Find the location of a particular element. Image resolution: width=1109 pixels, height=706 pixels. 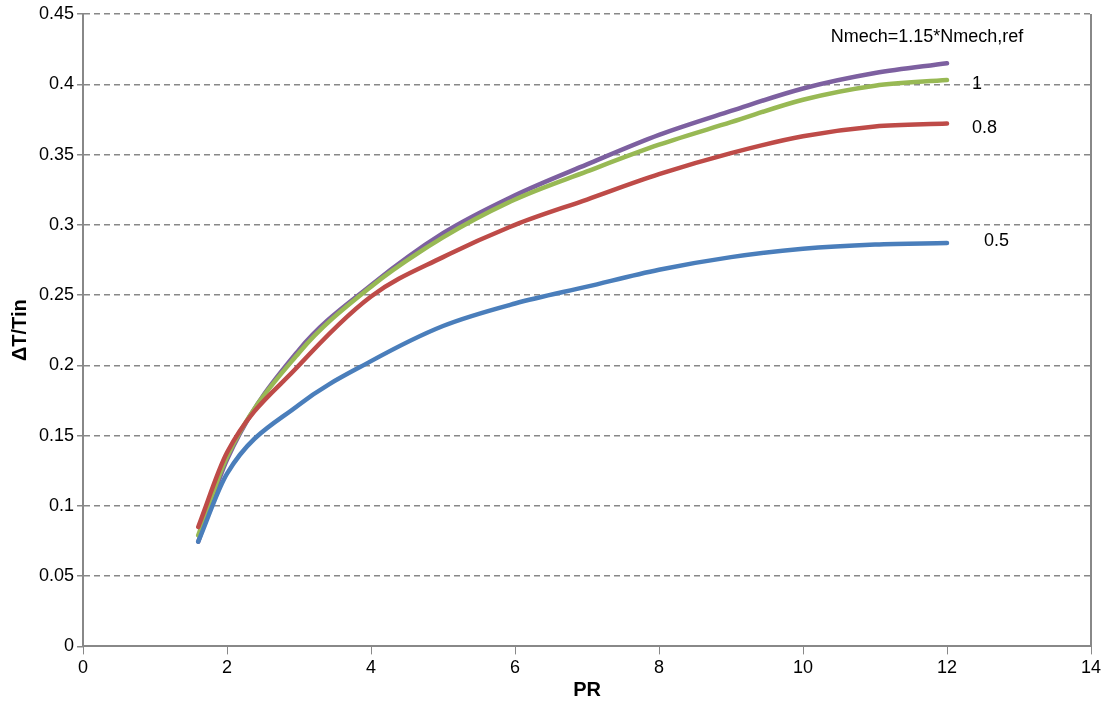

y-tick-label: 0 is located at coordinates (69, 645).